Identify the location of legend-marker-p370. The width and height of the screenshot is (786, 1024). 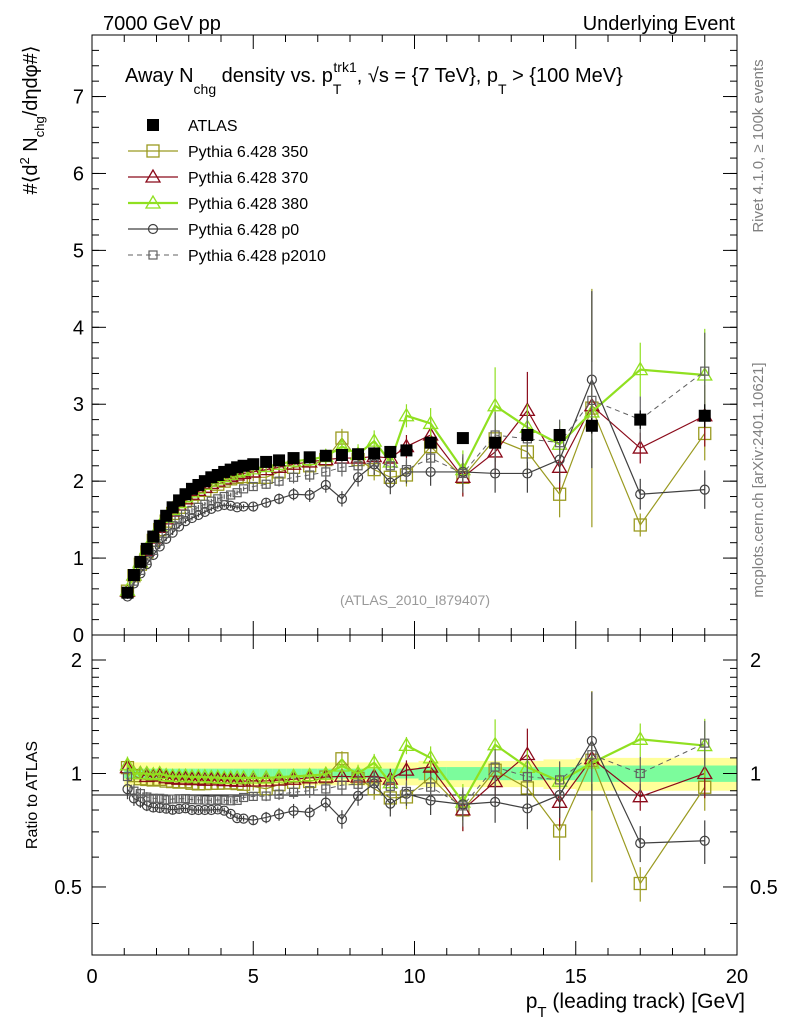
(153, 175).